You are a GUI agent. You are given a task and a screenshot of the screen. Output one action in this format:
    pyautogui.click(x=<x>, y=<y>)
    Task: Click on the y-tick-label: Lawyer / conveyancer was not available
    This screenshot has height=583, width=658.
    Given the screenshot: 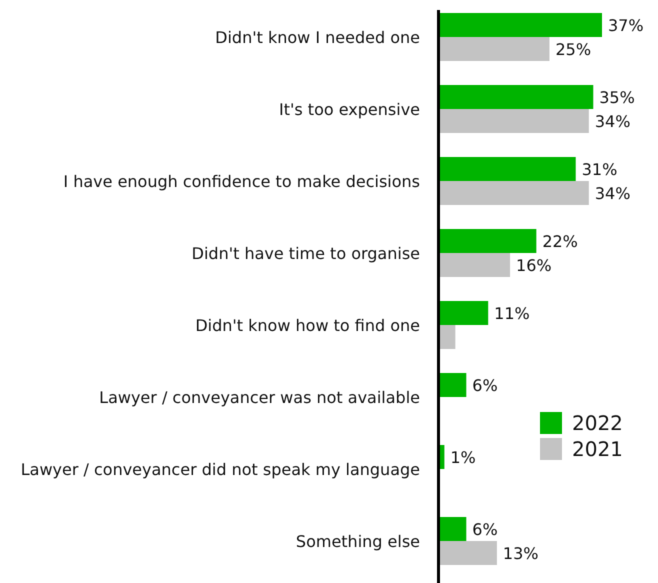 What is the action you would take?
    pyautogui.click(x=259, y=397)
    